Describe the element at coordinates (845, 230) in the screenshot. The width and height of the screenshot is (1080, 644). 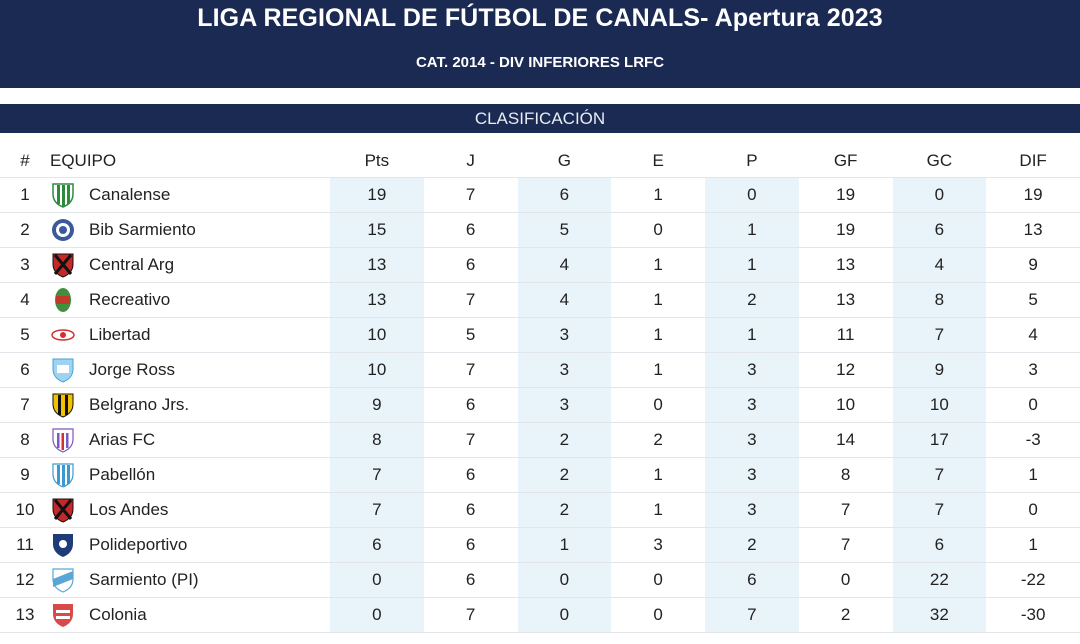
I see `gf-cell: 19` at that location.